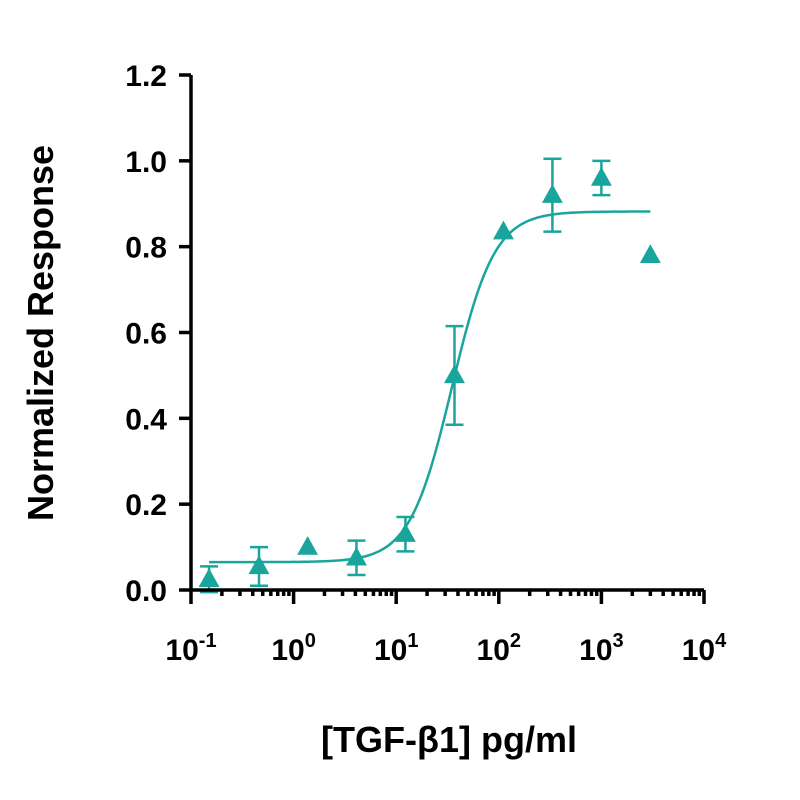  Describe the element at coordinates (704, 648) in the screenshot. I see `x-tick-label: 10⁴` at that location.